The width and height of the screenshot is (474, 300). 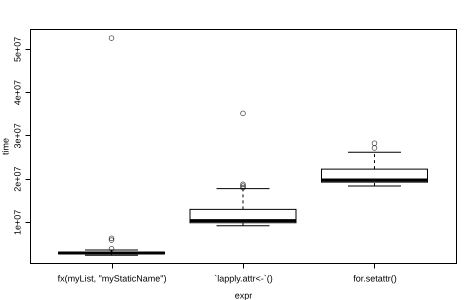 What do you see at coordinates (17, 223) in the screenshot?
I see `y-tick-label: 1e+07` at bounding box center [17, 223].